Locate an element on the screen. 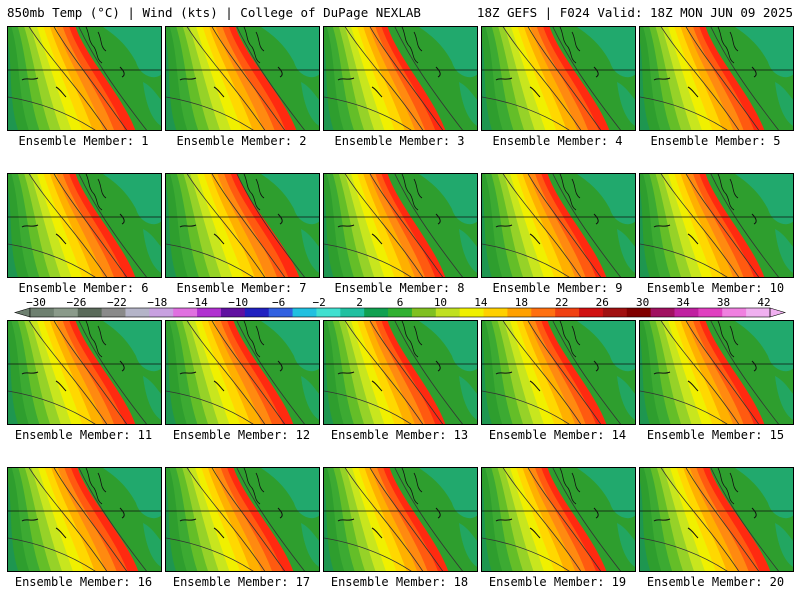 This screenshot has width=800, height=600. colorbar-tick-label: −2 is located at coordinates (319, 302).